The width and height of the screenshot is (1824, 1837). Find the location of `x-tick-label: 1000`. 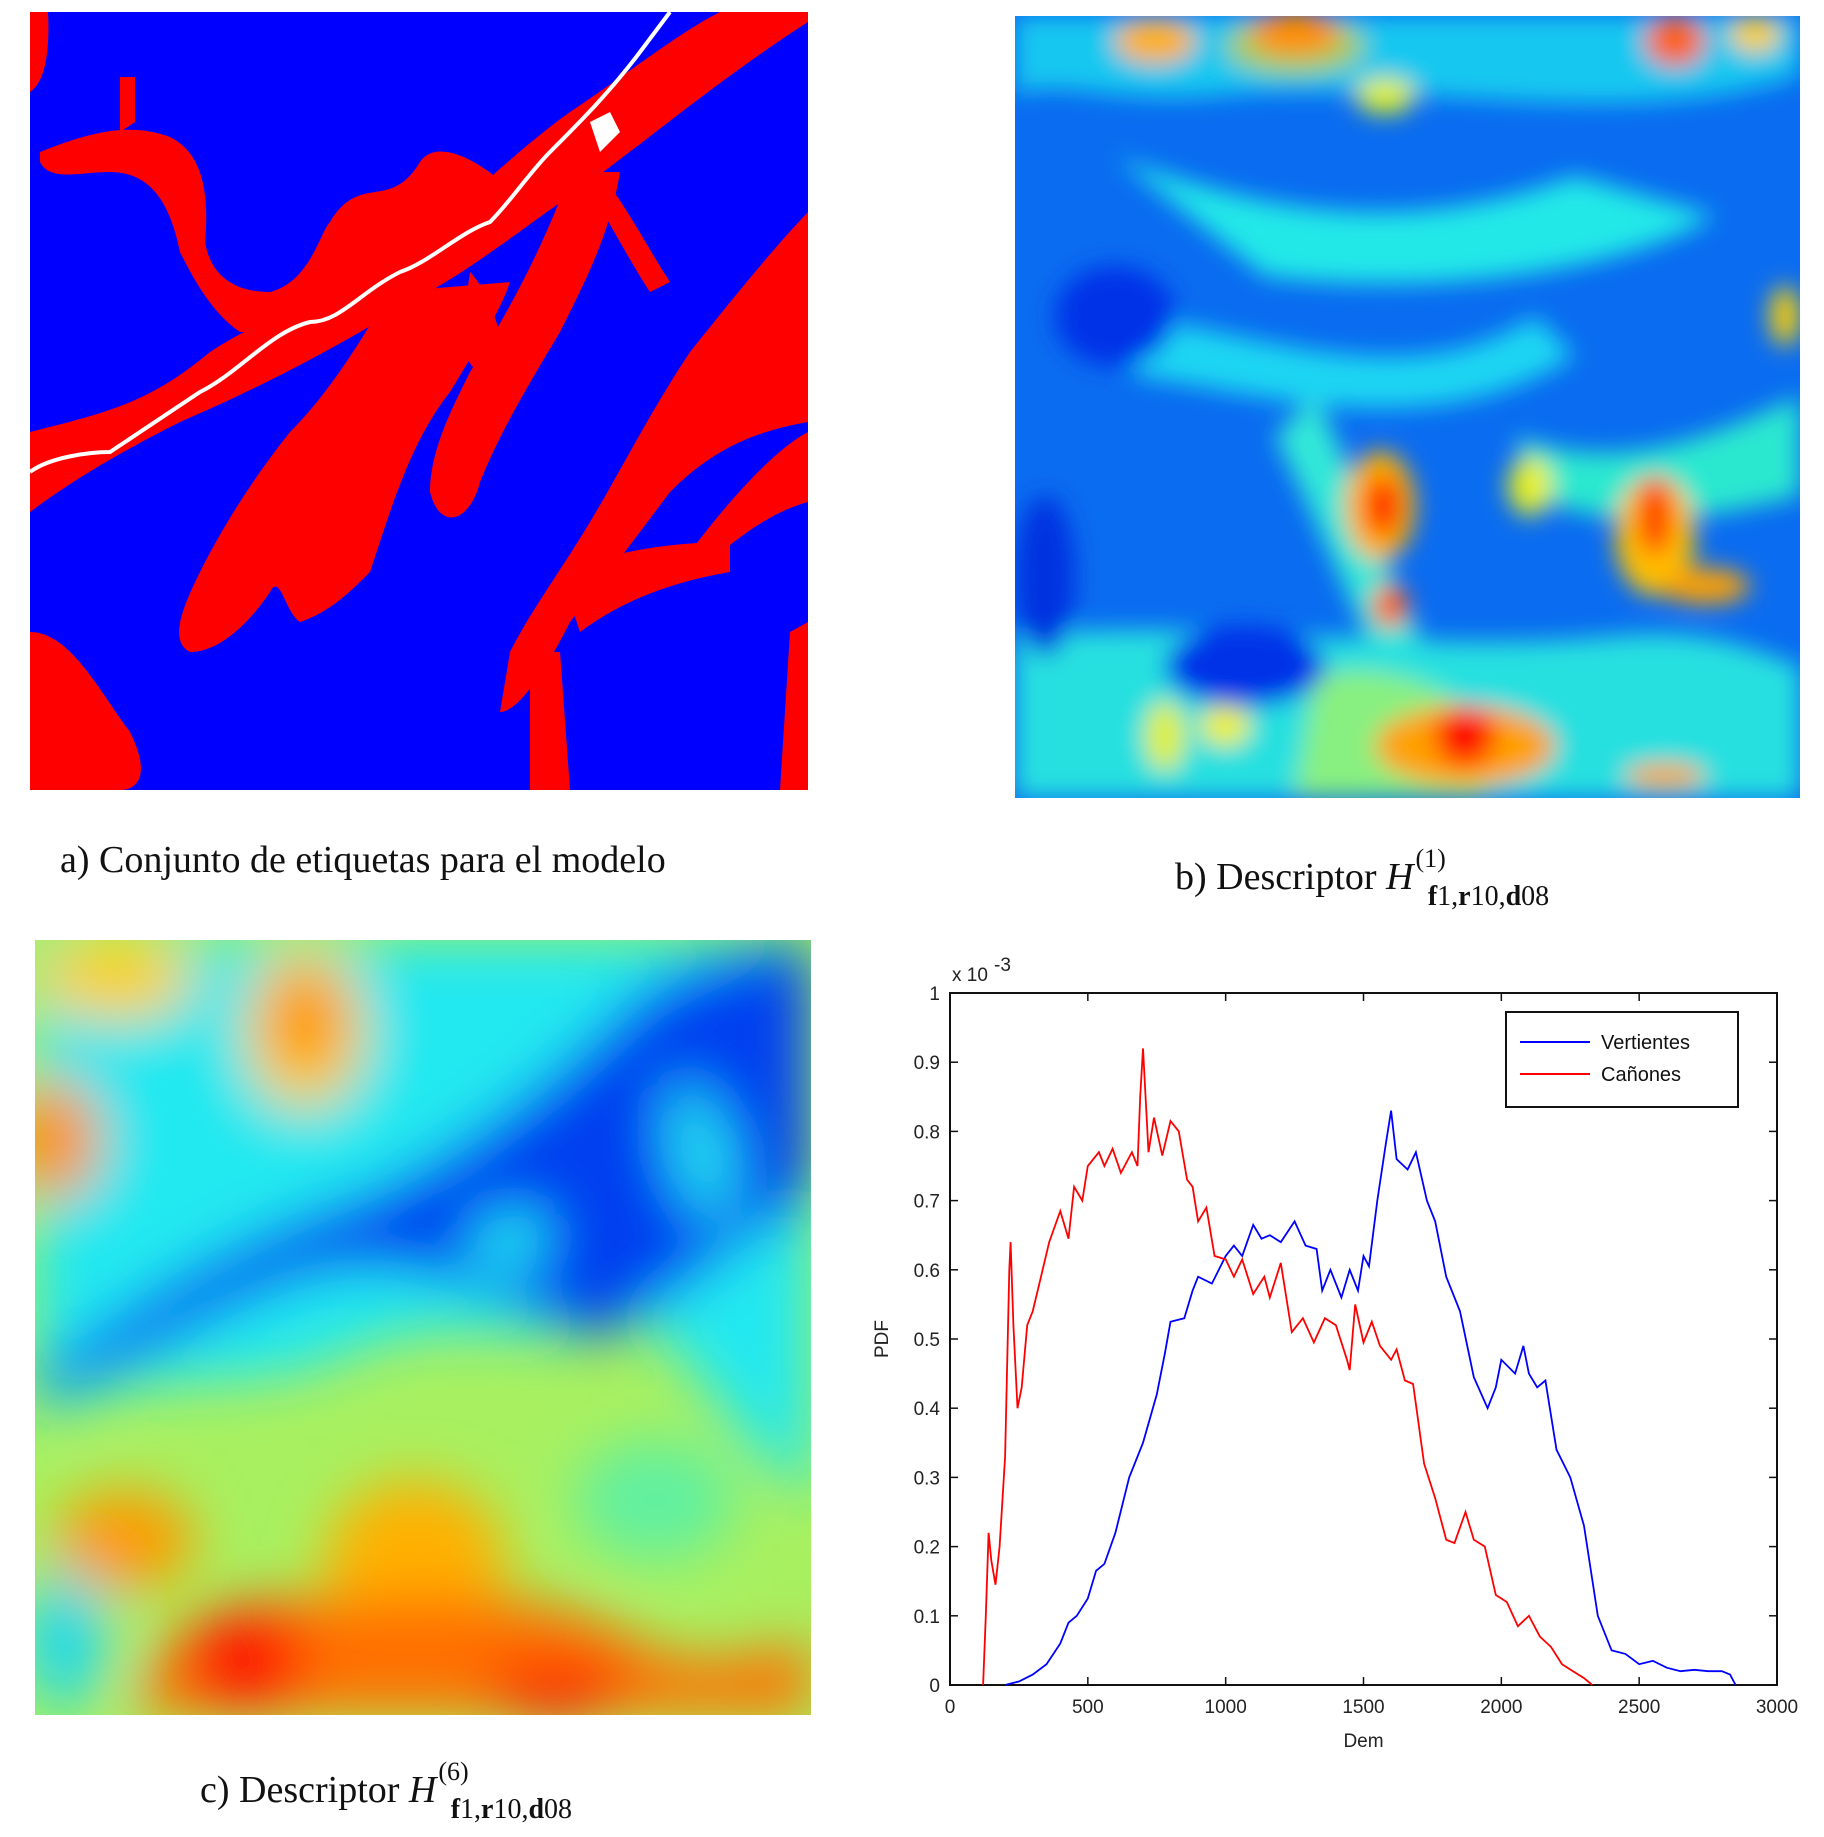

x-tick-label: 1000 is located at coordinates (1226, 1707).